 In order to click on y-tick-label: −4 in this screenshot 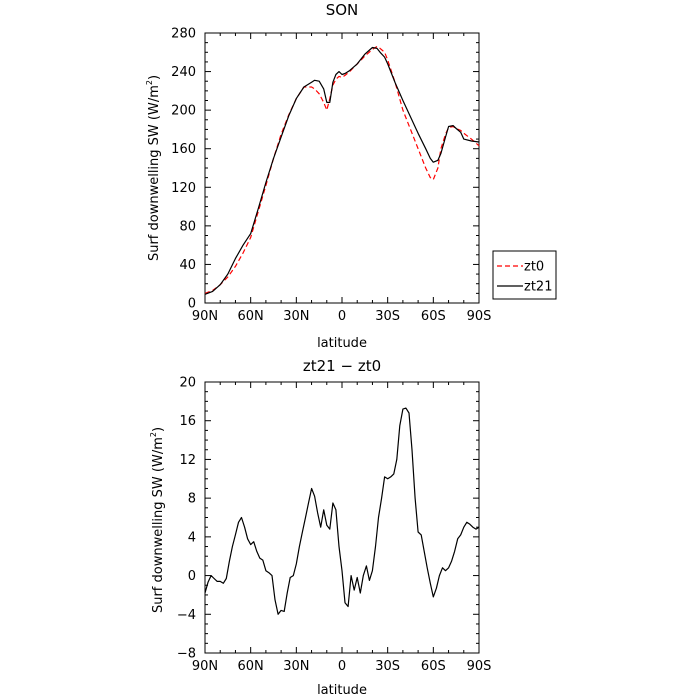, I will do `click(186, 615)`.